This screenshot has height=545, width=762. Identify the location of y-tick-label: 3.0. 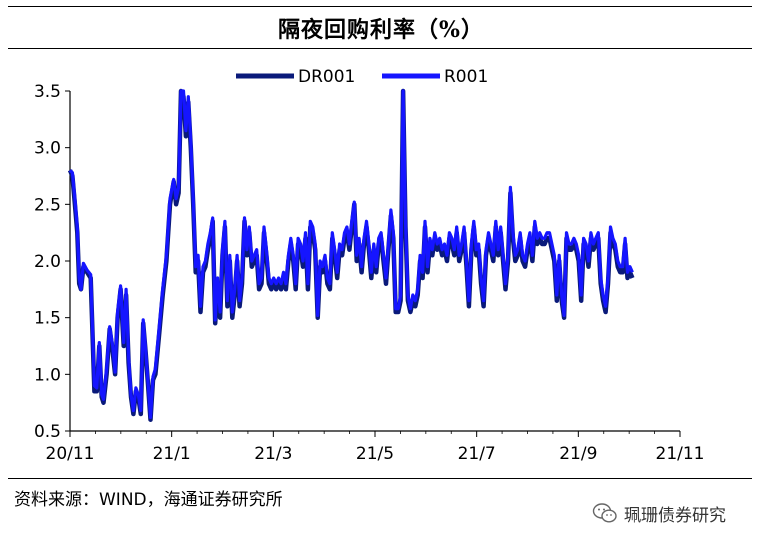
(47, 149).